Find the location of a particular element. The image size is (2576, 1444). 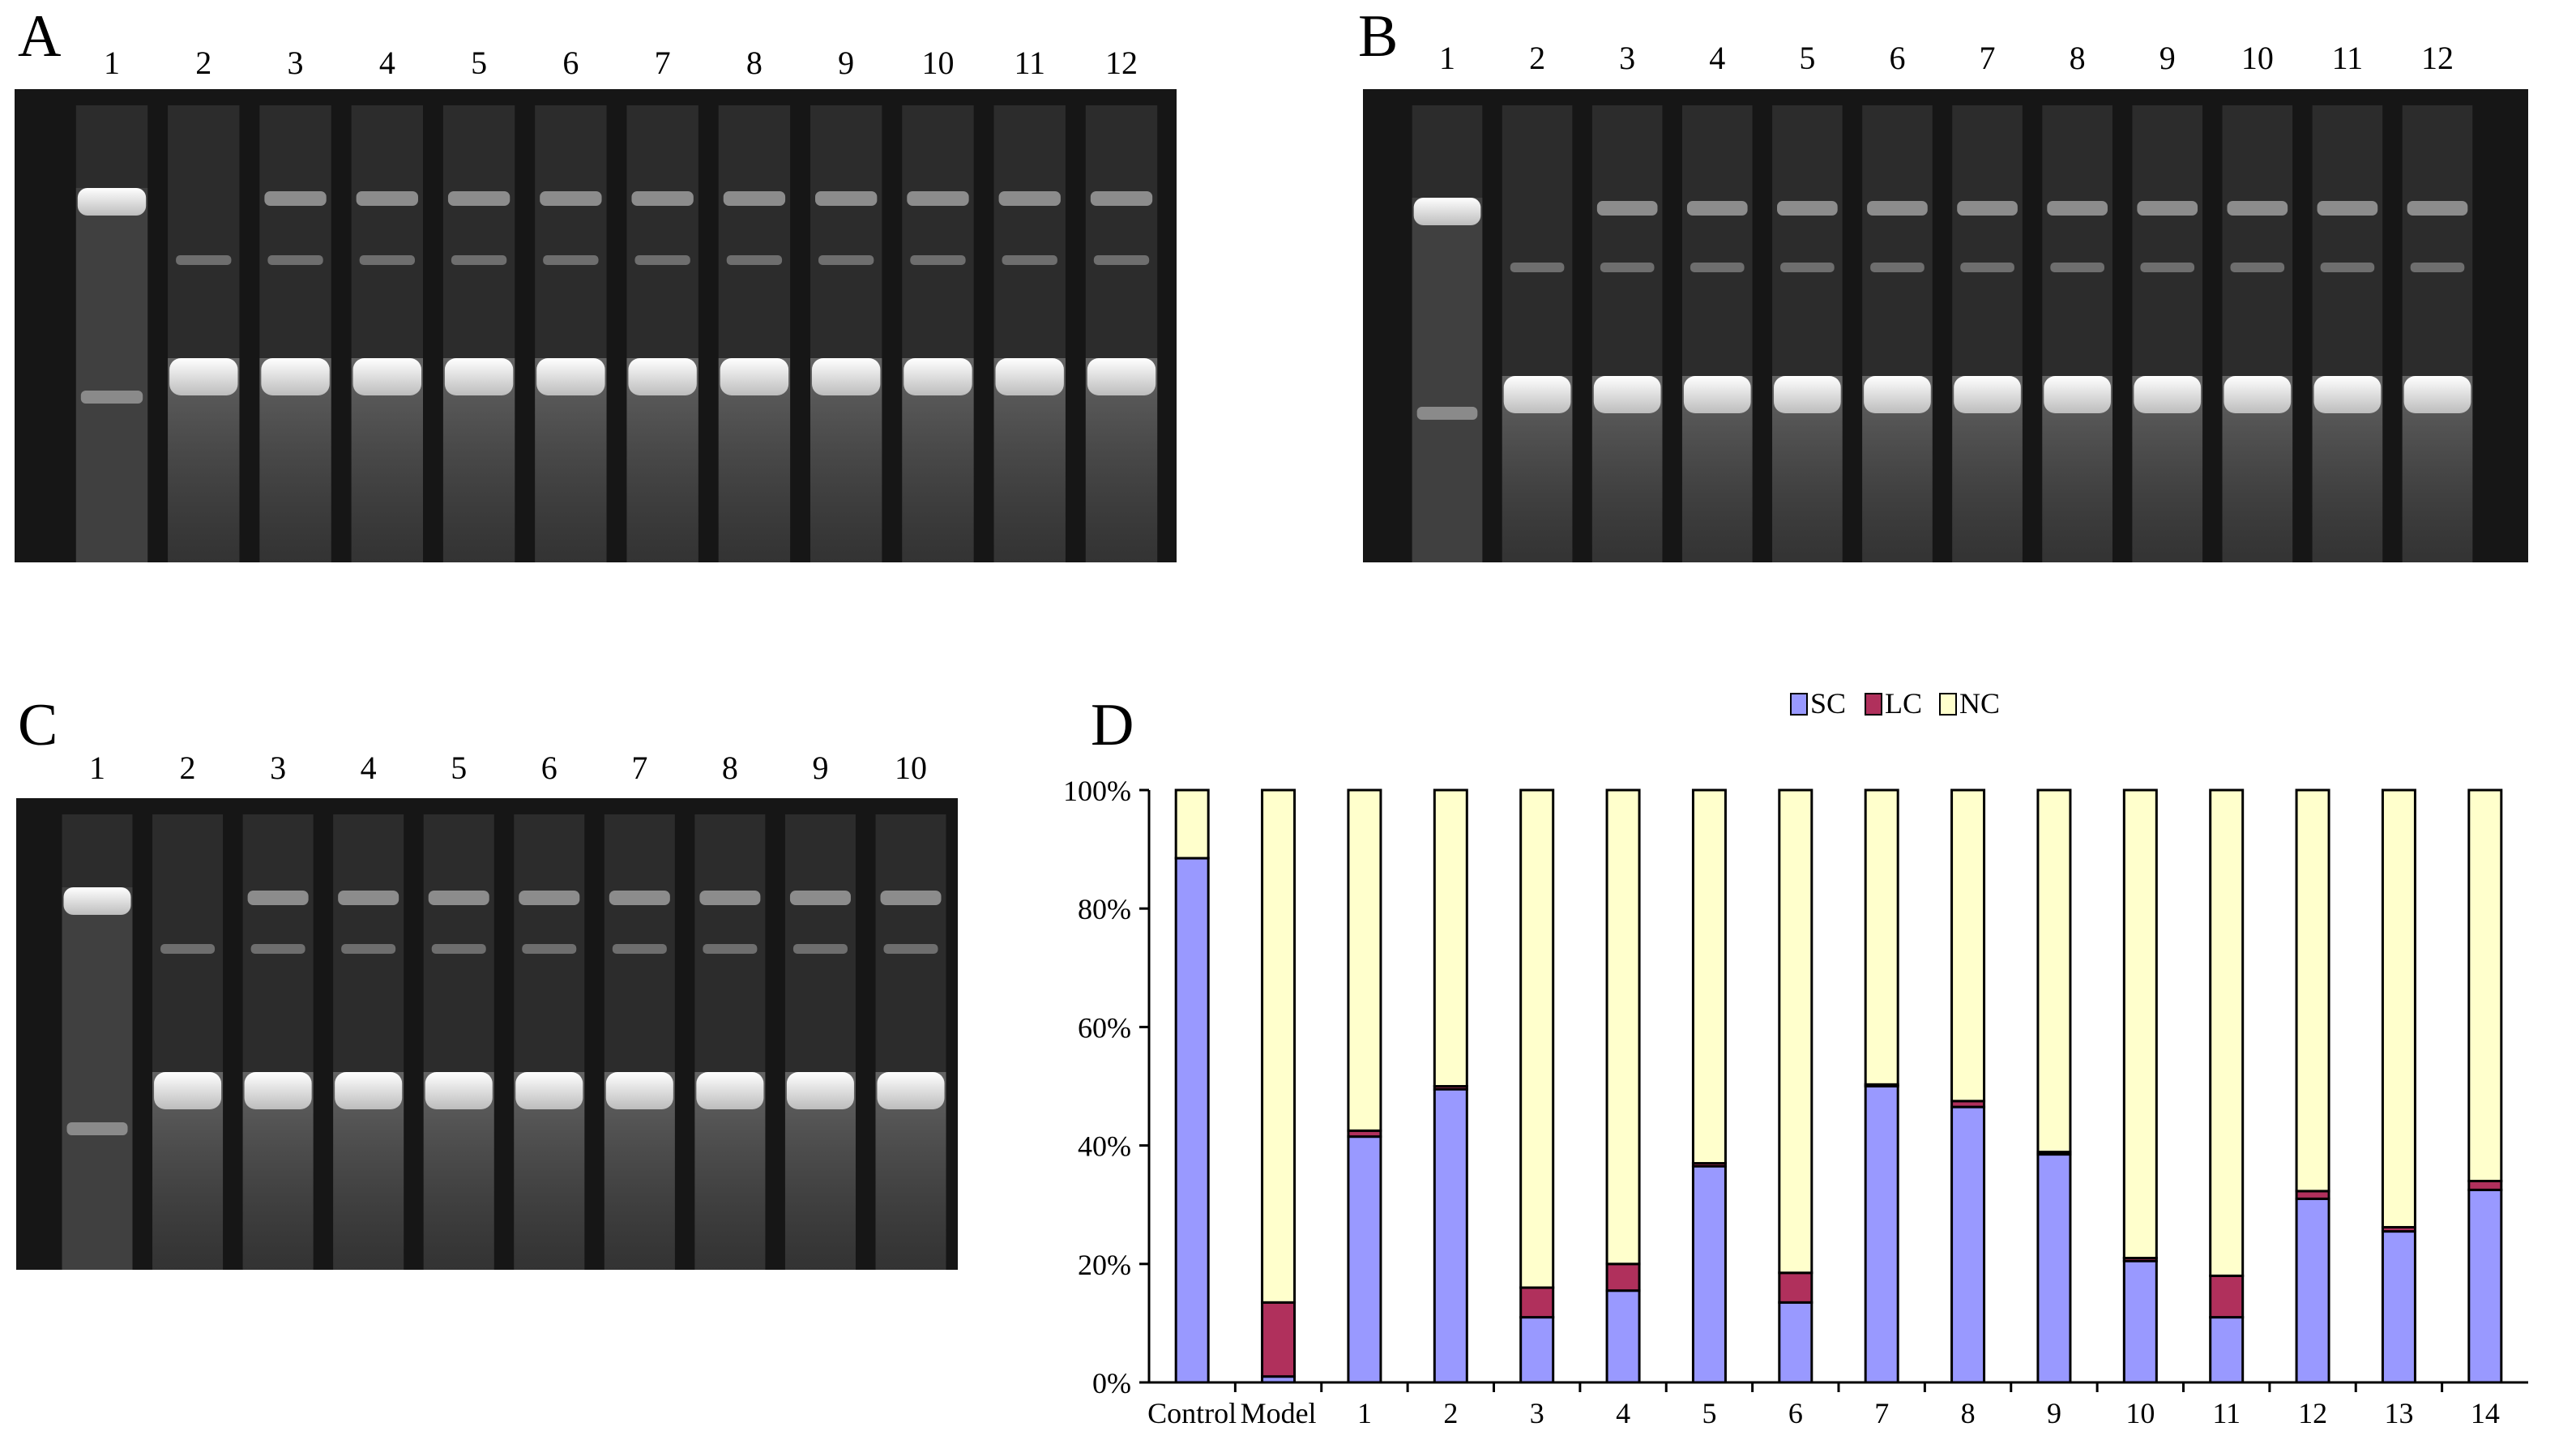

x-tick-label: 14 is located at coordinates (2485, 1413).